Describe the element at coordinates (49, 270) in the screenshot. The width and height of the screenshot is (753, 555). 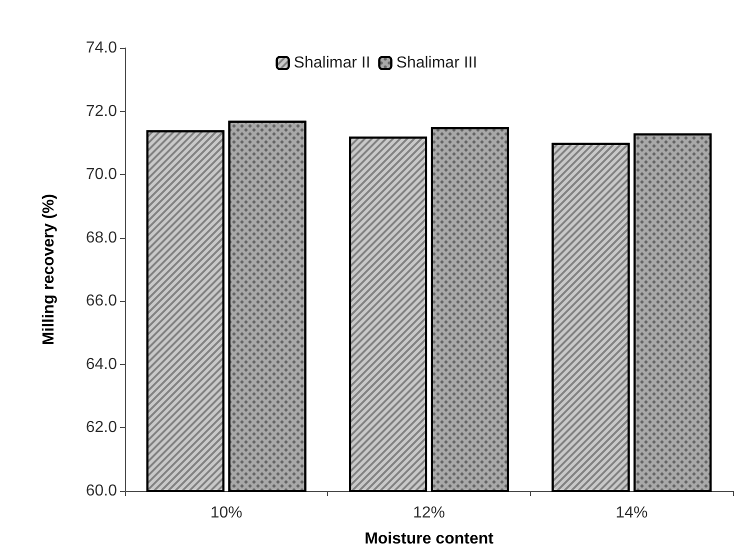
I see `y-axis-title: Milling recovery (%)` at that location.